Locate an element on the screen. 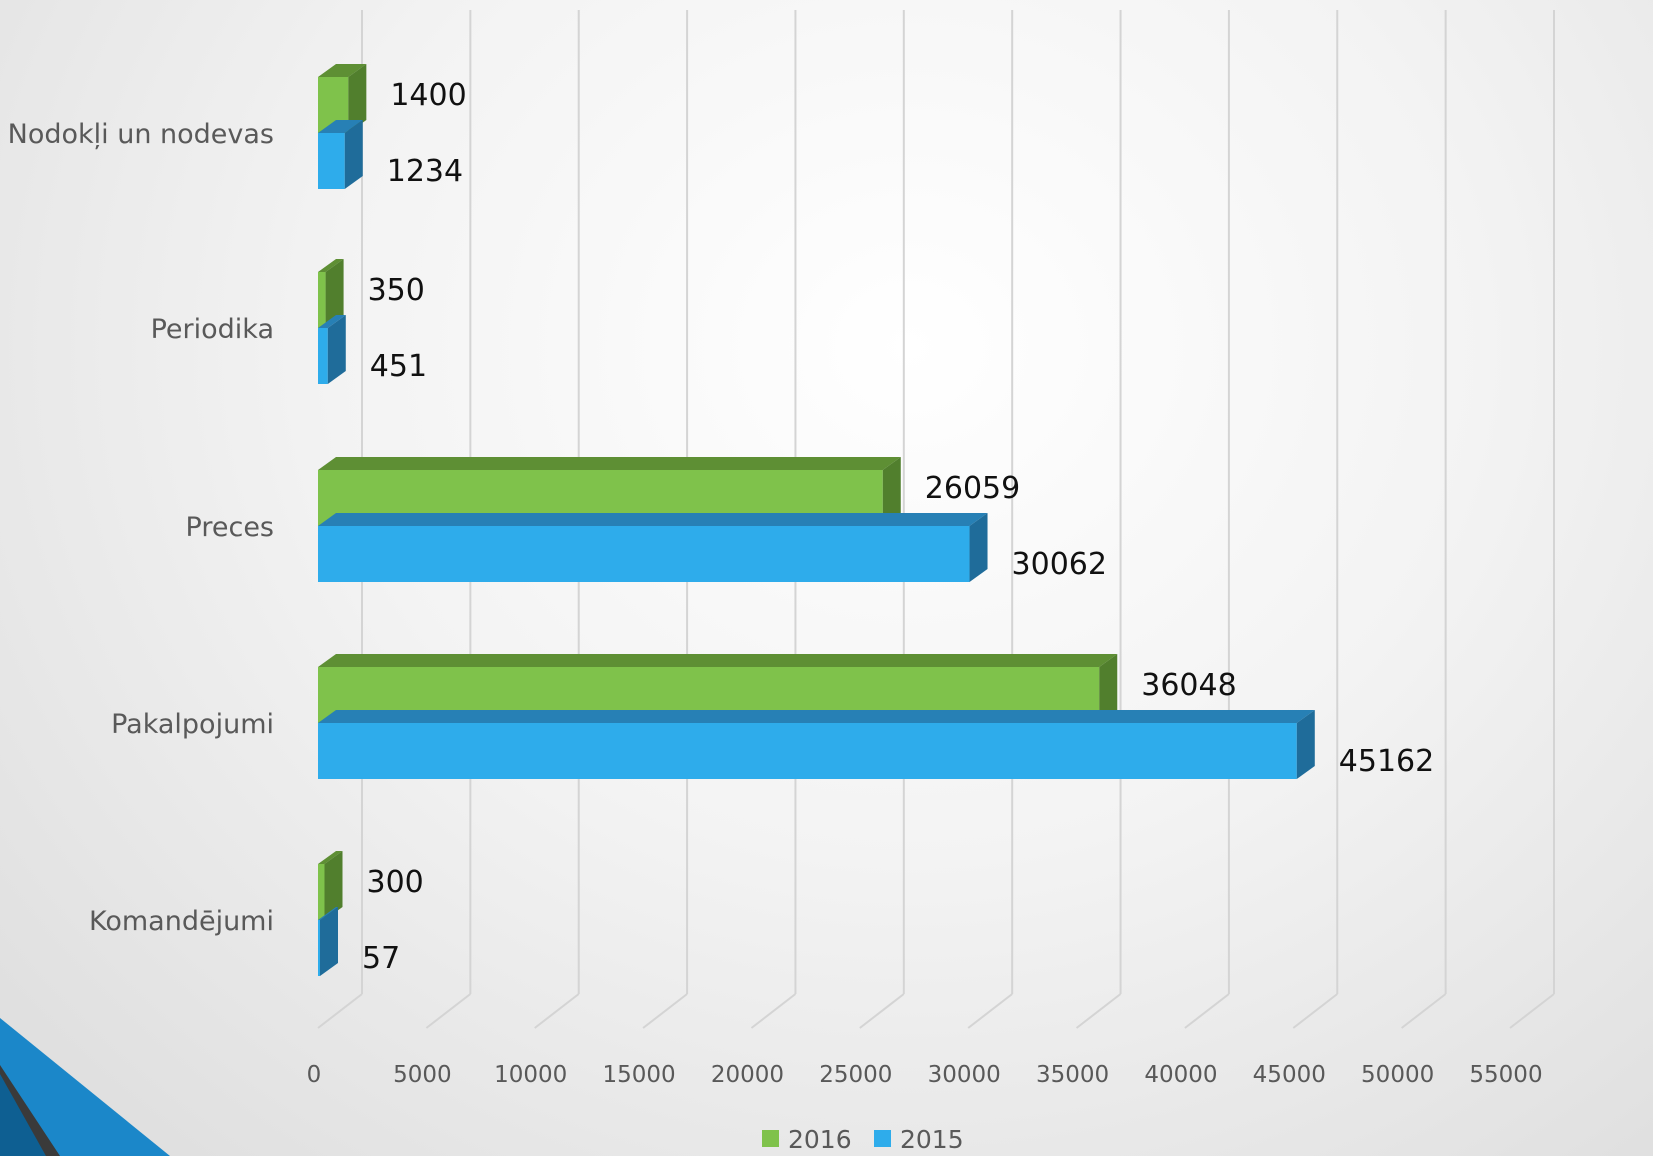 The height and width of the screenshot is (1156, 1653). corner-decoration is located at coordinates (85, 1087).